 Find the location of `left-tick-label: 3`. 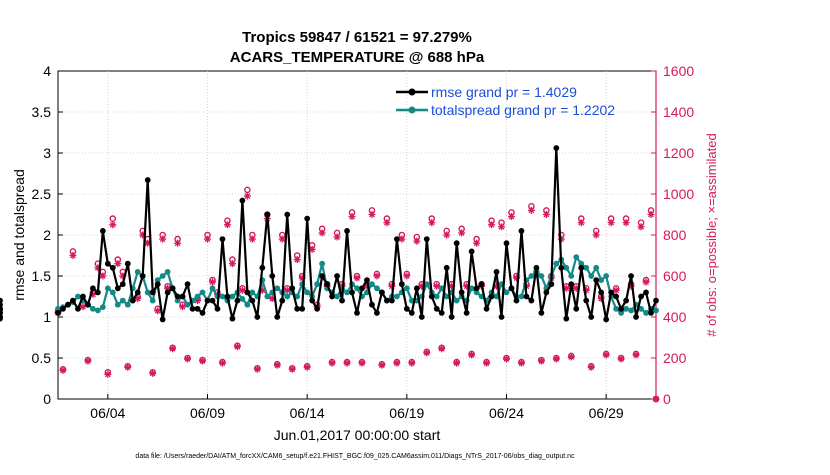

left-tick-label: 3 is located at coordinates (47, 153).